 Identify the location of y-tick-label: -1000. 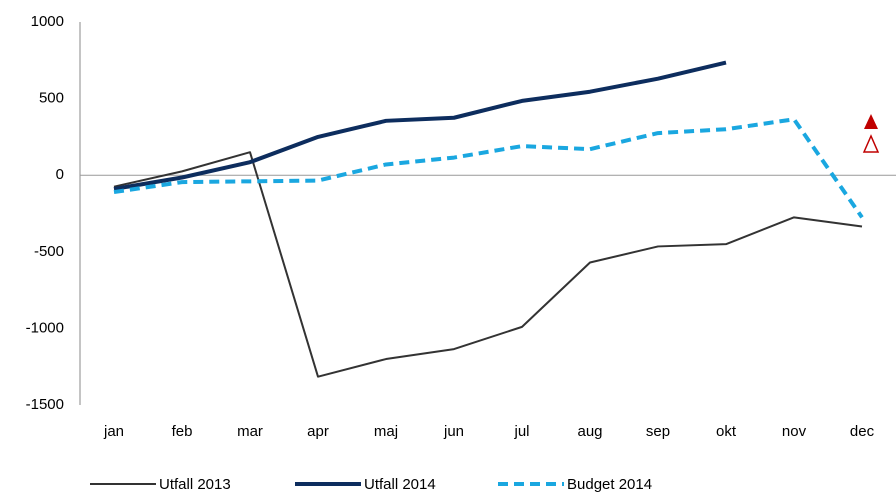
(45, 327).